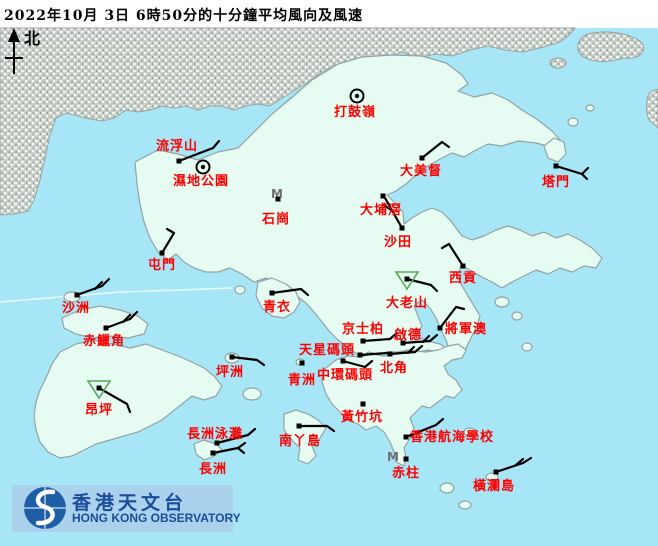  What do you see at coordinates (363, 329) in the screenshot?
I see `station-label-kings-park: 京士柏` at bounding box center [363, 329].